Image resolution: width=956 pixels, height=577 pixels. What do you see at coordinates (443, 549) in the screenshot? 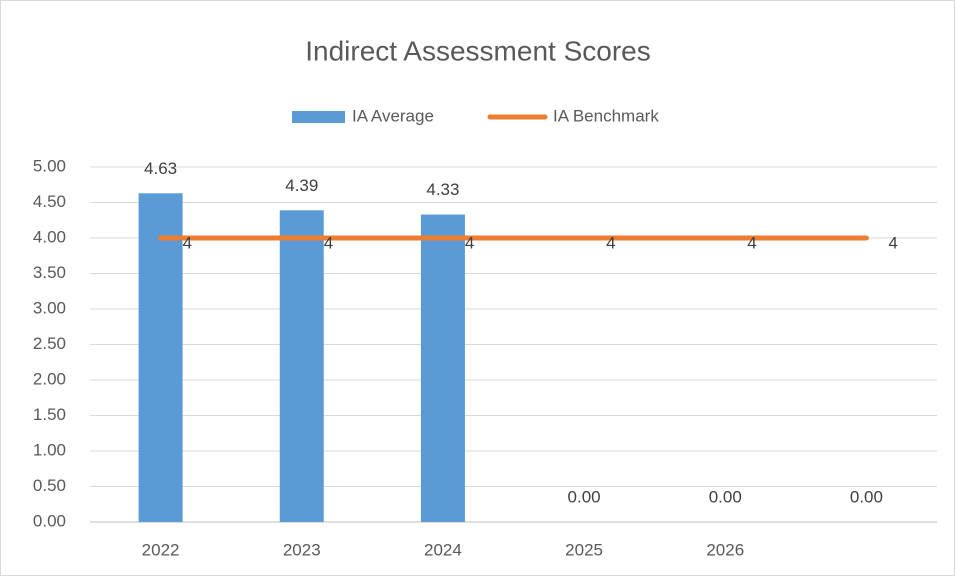
I see `x-tick-label: 2024` at bounding box center [443, 549].